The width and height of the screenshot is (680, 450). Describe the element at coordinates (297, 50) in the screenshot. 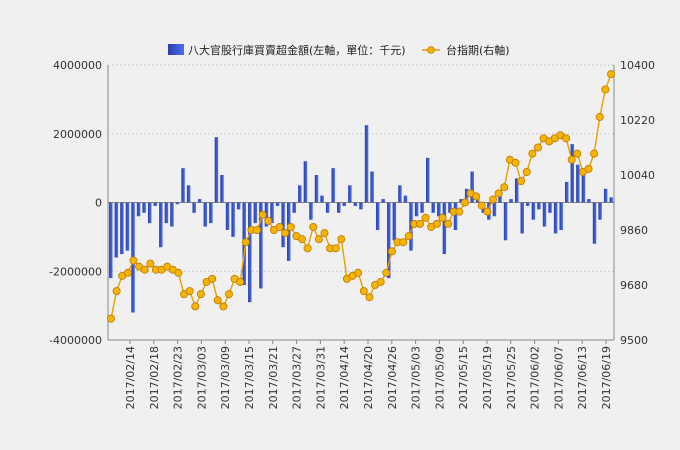

I see `legend-bar-label: 八大官股行庫買賣超金額(左軸，單位：千元)` at that location.